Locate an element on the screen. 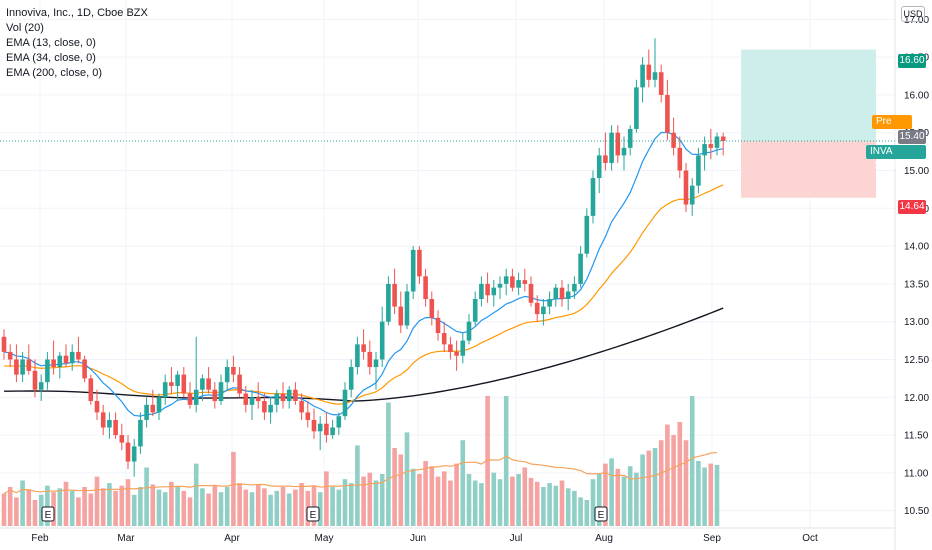  premarket-label: Pre is located at coordinates (884, 121).